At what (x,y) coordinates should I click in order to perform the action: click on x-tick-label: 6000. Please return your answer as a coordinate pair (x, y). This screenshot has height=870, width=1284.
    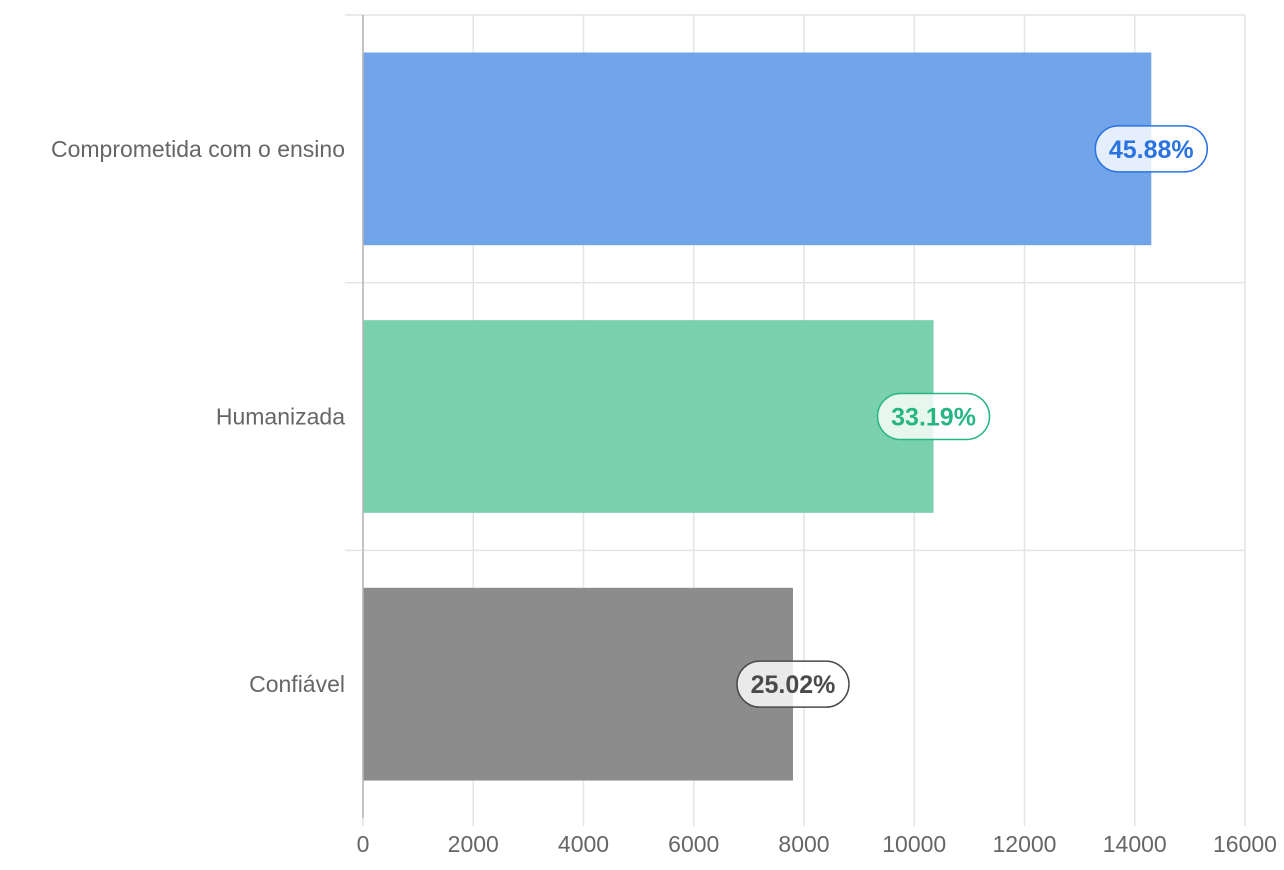
    Looking at the image, I should click on (693, 844).